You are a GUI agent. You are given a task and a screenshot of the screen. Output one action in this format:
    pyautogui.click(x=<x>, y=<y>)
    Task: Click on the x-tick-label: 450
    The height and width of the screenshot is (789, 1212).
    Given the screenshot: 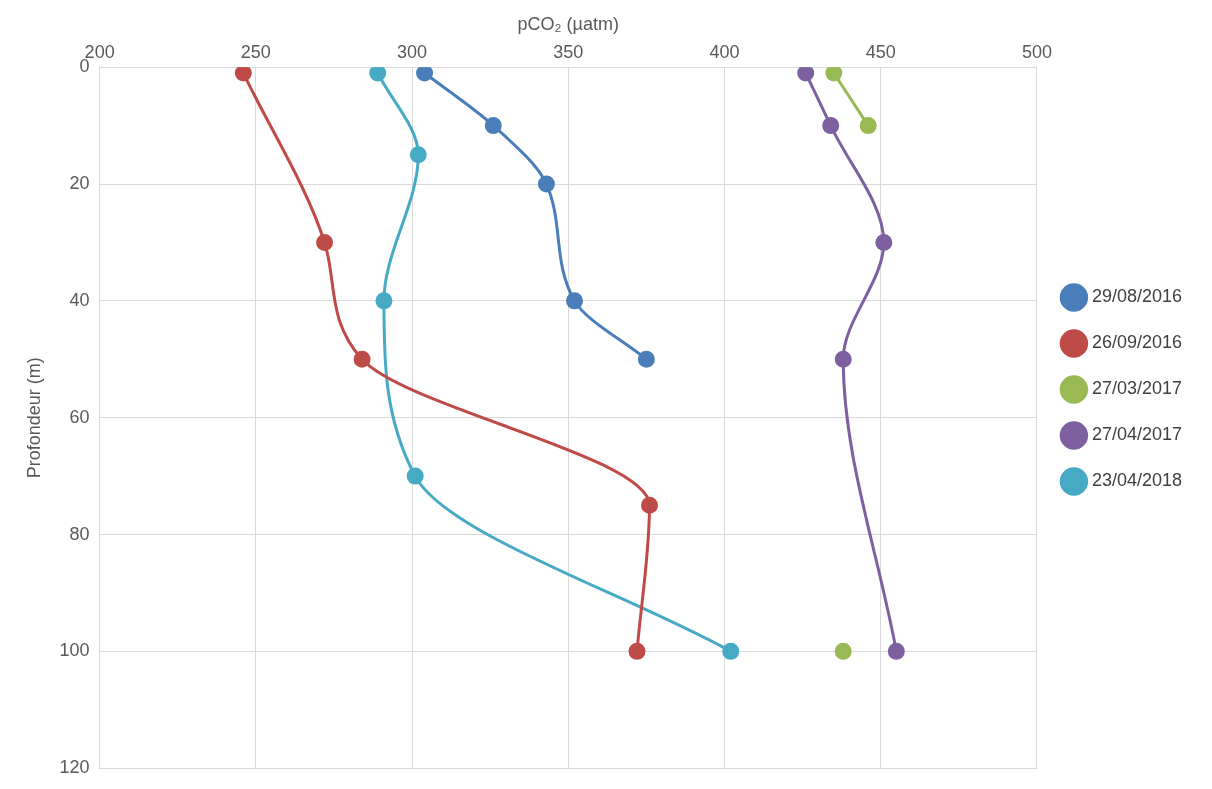 What is the action you would take?
    pyautogui.click(x=880, y=52)
    